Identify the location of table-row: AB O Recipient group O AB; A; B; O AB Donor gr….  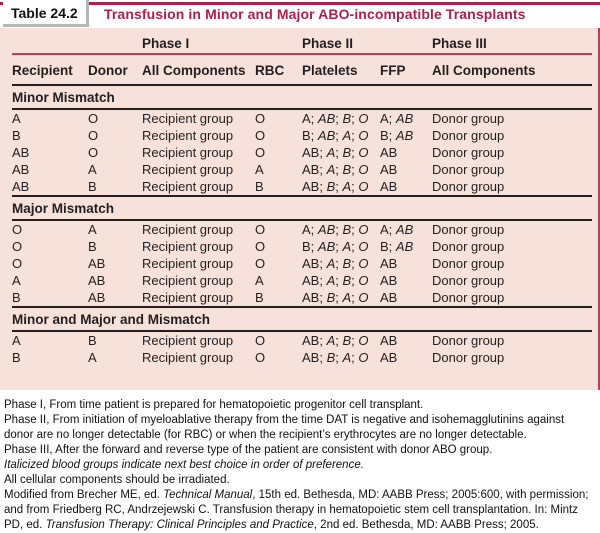
(302, 152).